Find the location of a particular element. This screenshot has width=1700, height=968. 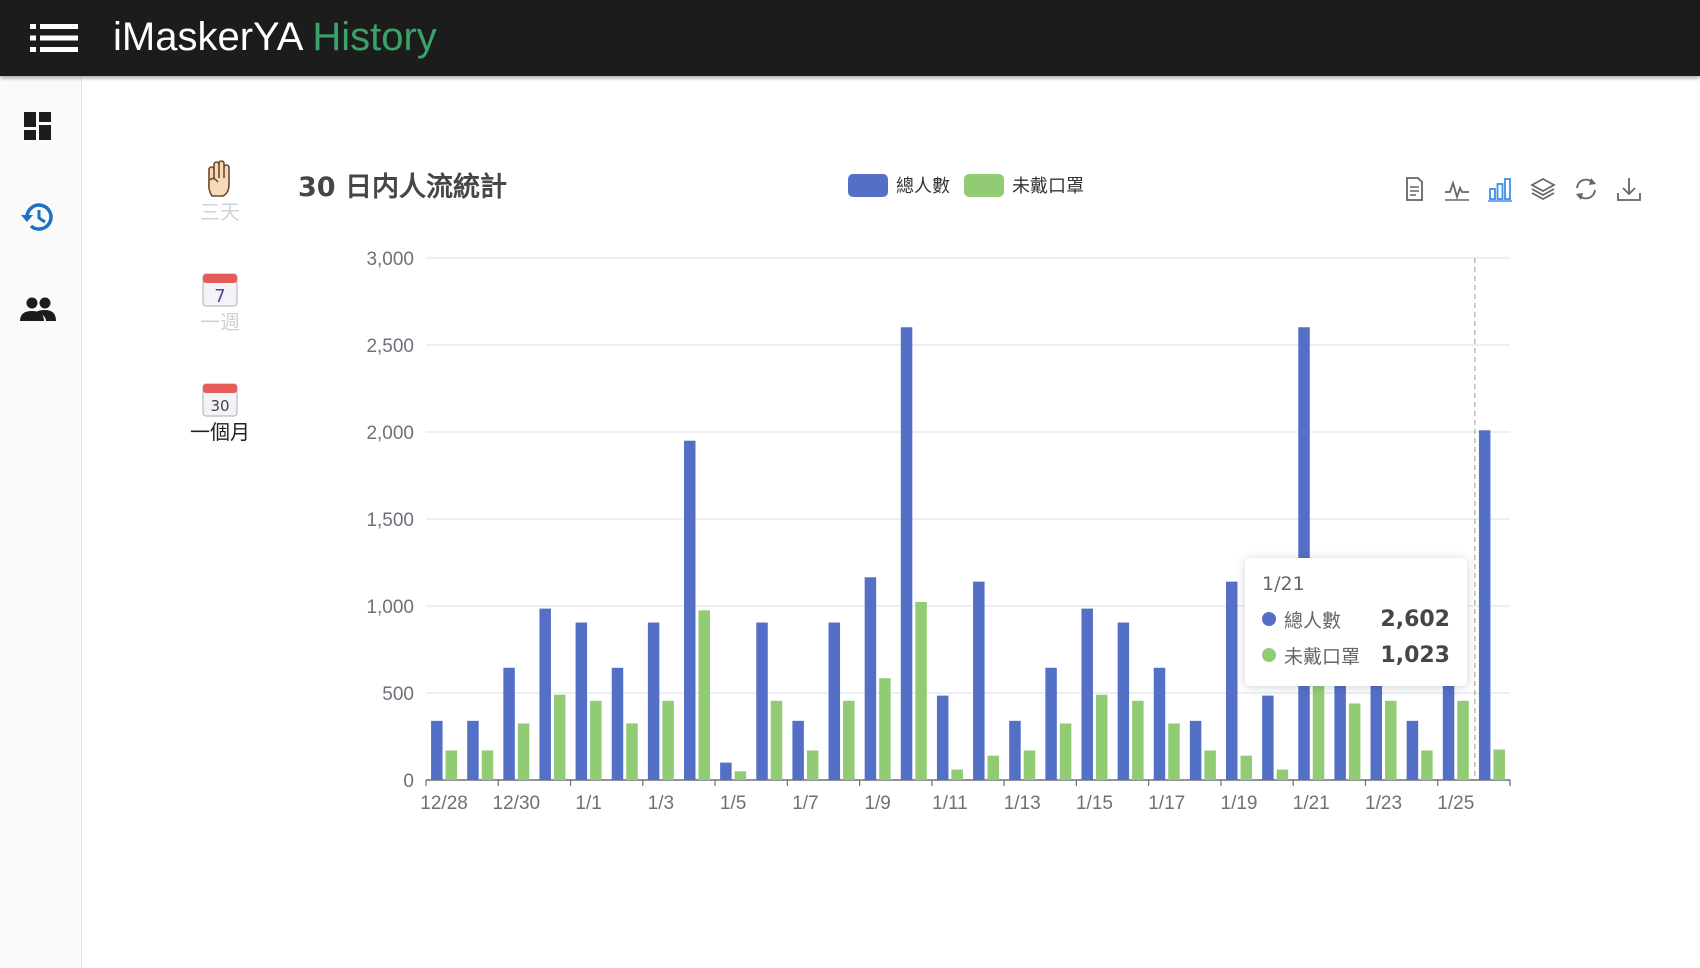

legend-swatch-nomask is located at coordinates (984, 185).